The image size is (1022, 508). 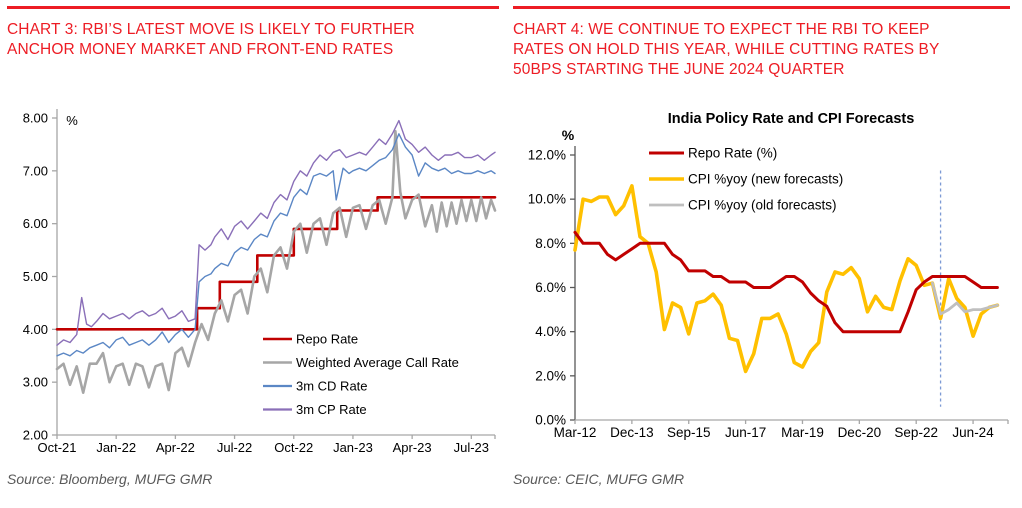 What do you see at coordinates (35, 170) in the screenshot?
I see `y-tick-label: 7.00` at bounding box center [35, 170].